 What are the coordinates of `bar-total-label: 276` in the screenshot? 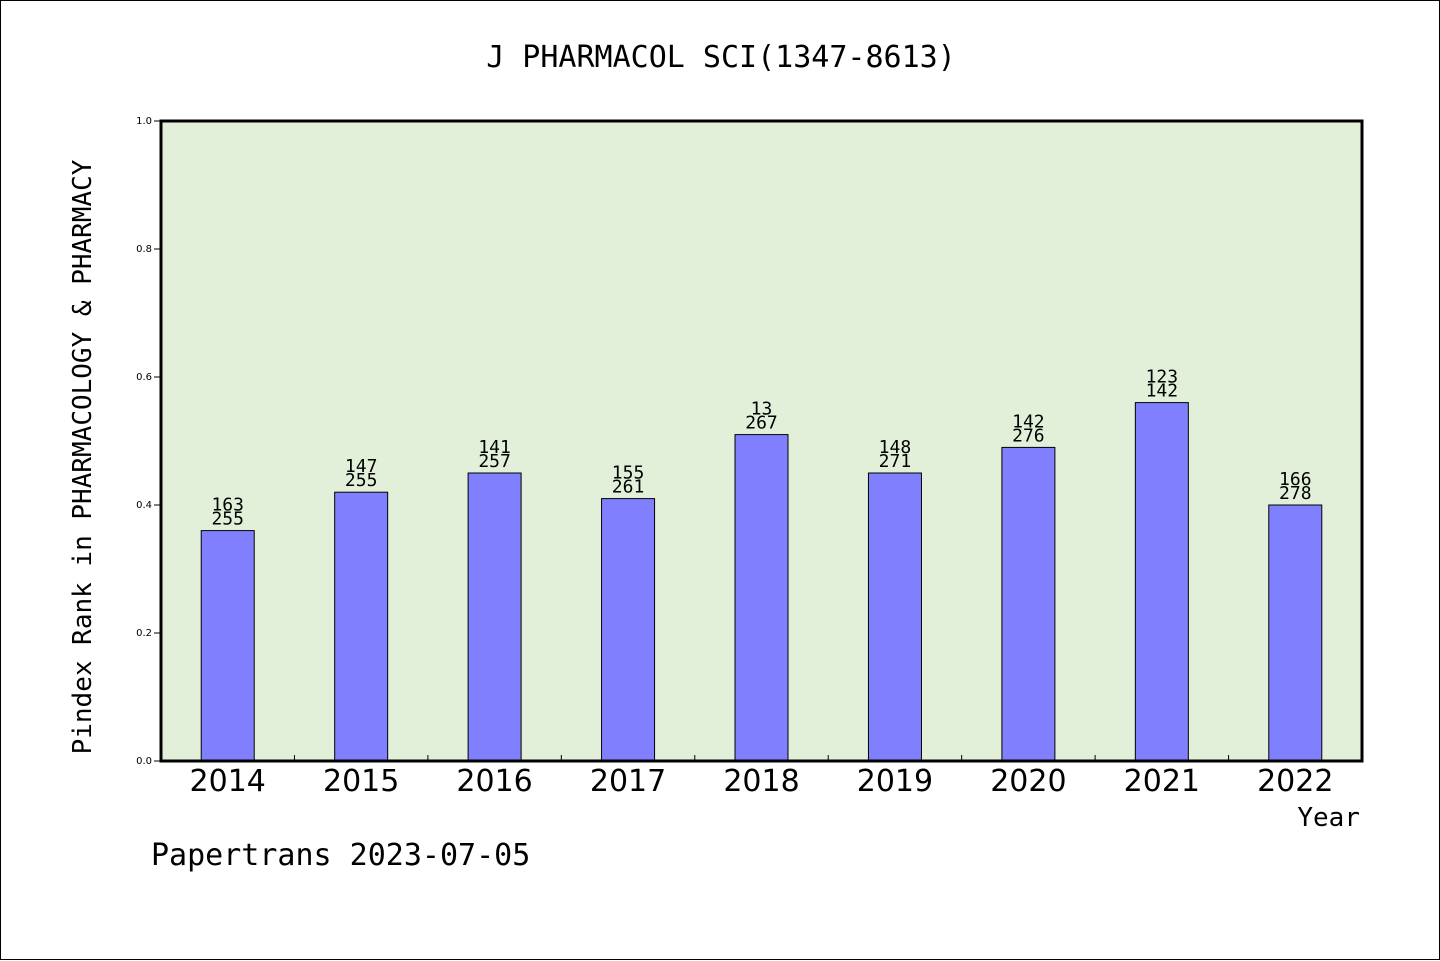 It's located at (1028, 435).